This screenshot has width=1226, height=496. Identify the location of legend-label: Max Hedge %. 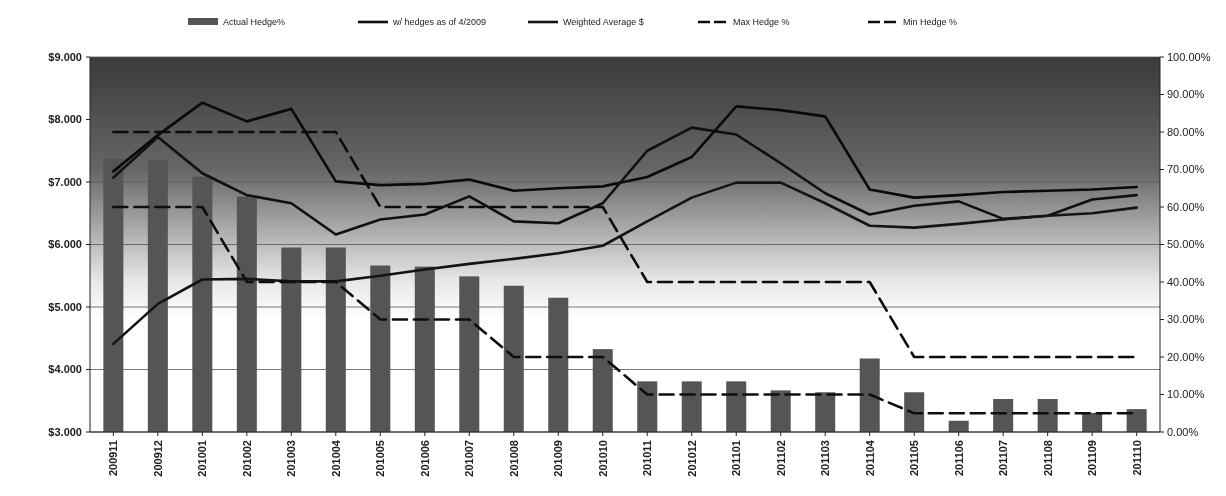
(761, 22).